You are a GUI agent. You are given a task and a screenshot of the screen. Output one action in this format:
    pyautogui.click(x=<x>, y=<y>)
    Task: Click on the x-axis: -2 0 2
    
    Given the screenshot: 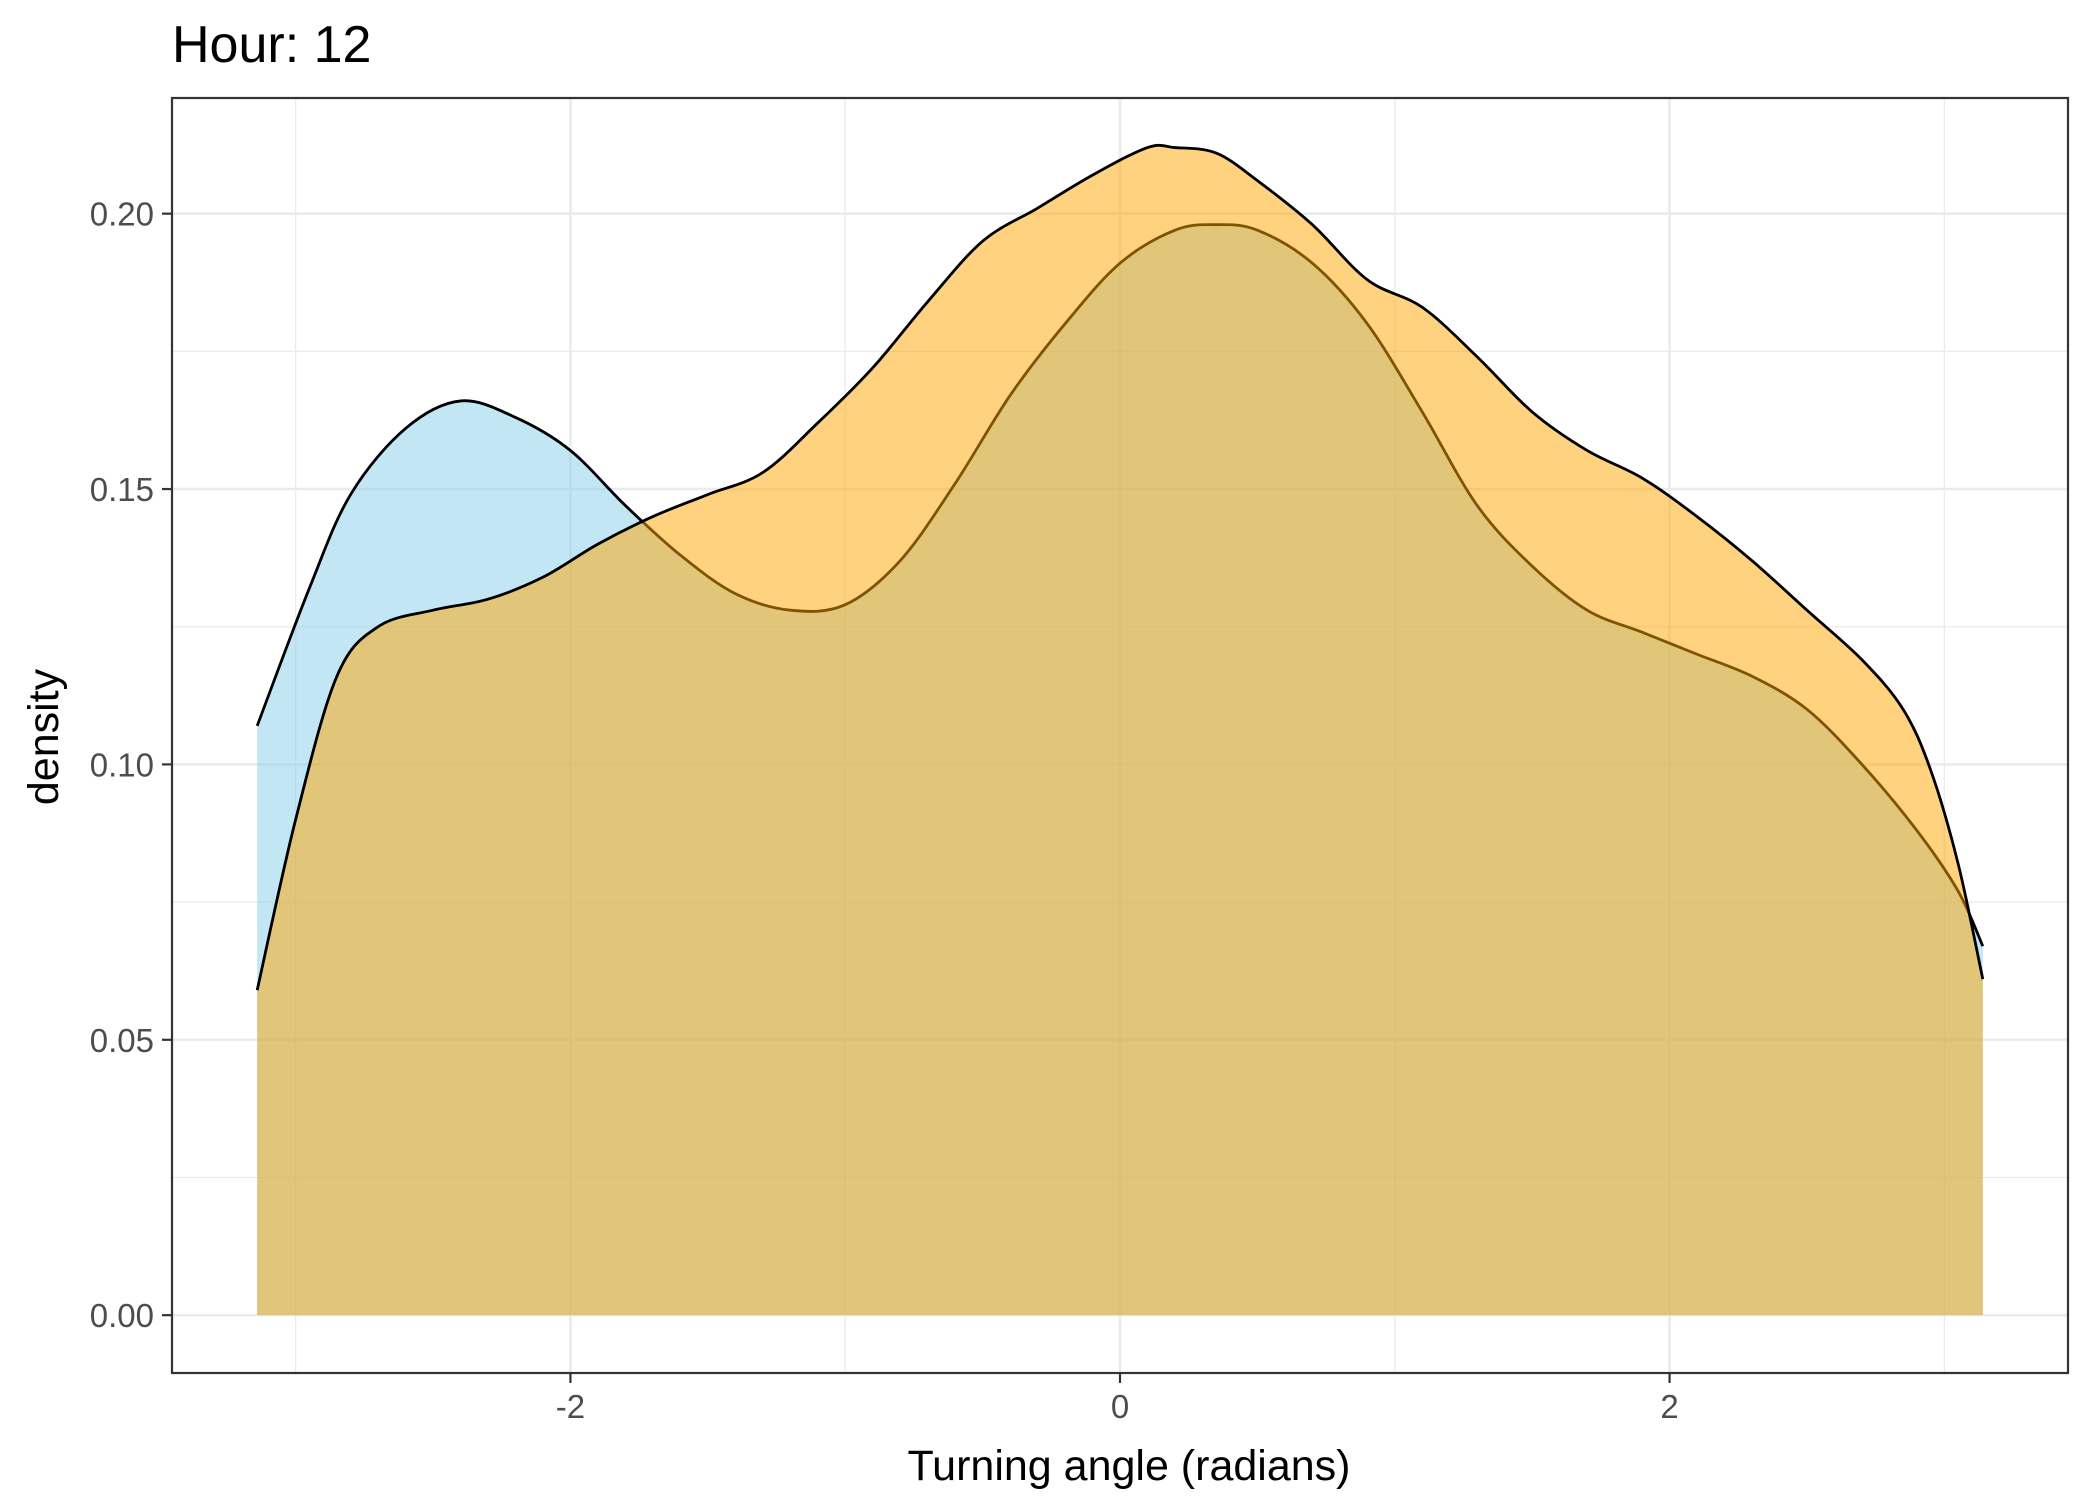 What is the action you would take?
    pyautogui.click(x=1117, y=1399)
    